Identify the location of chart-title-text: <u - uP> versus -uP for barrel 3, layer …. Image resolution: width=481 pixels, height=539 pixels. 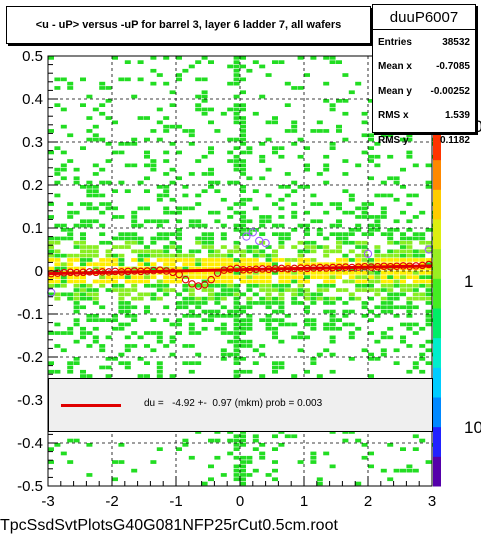
(188, 25).